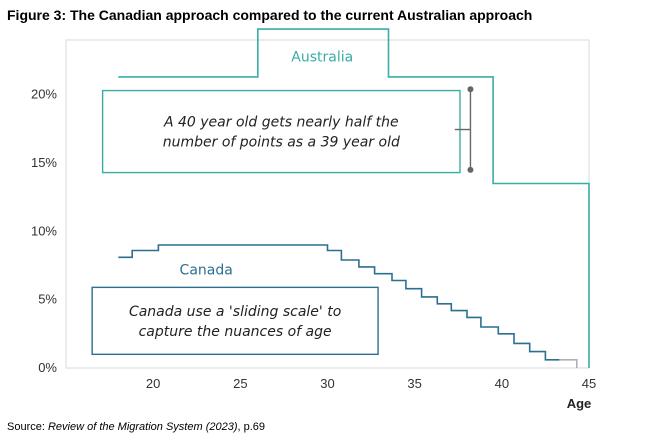 This screenshot has height=444, width=654. What do you see at coordinates (327, 383) in the screenshot?
I see `x-tick-label: 30` at bounding box center [327, 383].